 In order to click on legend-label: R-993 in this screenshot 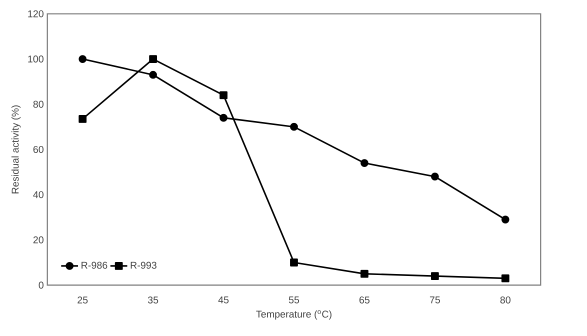, I will do `click(143, 265)`.